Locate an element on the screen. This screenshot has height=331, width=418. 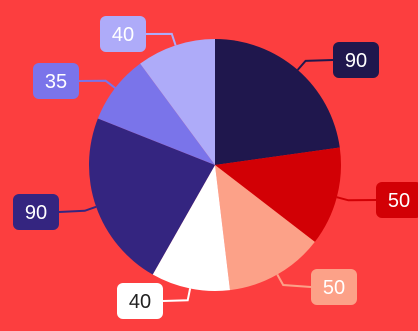
data-label-2: 50 is located at coordinates (334, 288).